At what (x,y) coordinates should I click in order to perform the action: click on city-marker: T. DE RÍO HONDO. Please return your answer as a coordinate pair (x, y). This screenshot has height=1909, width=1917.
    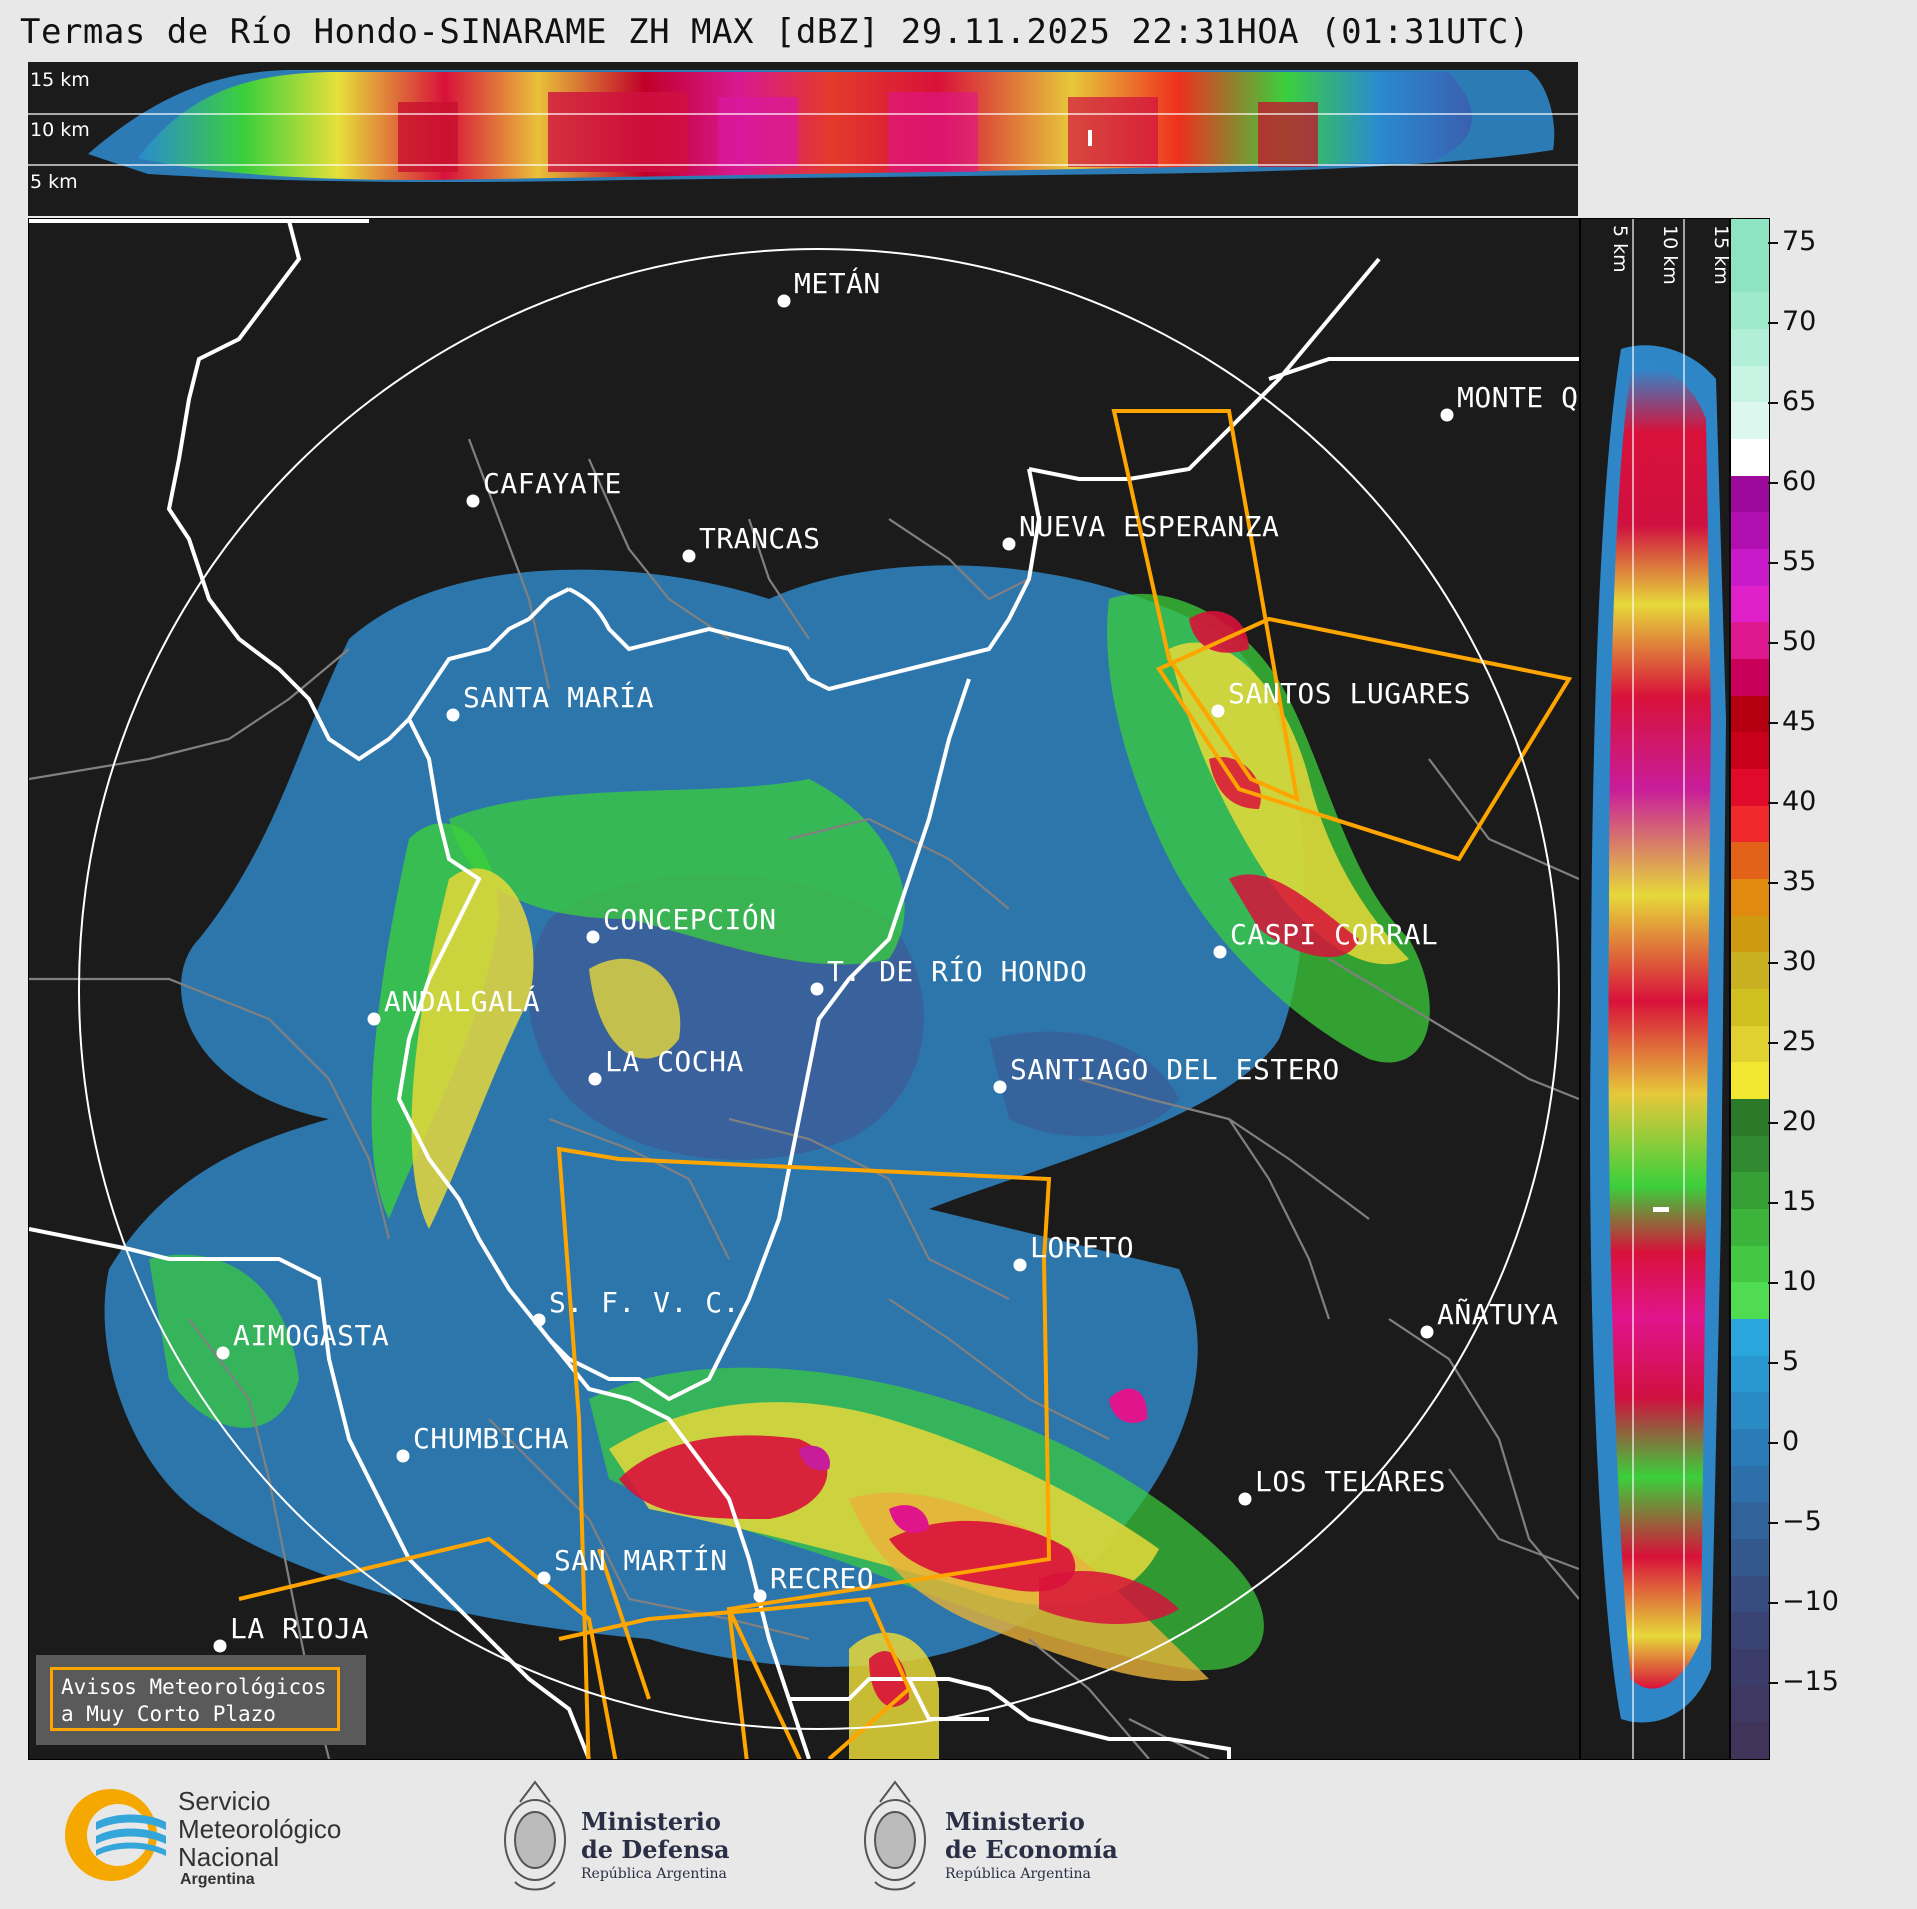
    Looking at the image, I should click on (948, 975).